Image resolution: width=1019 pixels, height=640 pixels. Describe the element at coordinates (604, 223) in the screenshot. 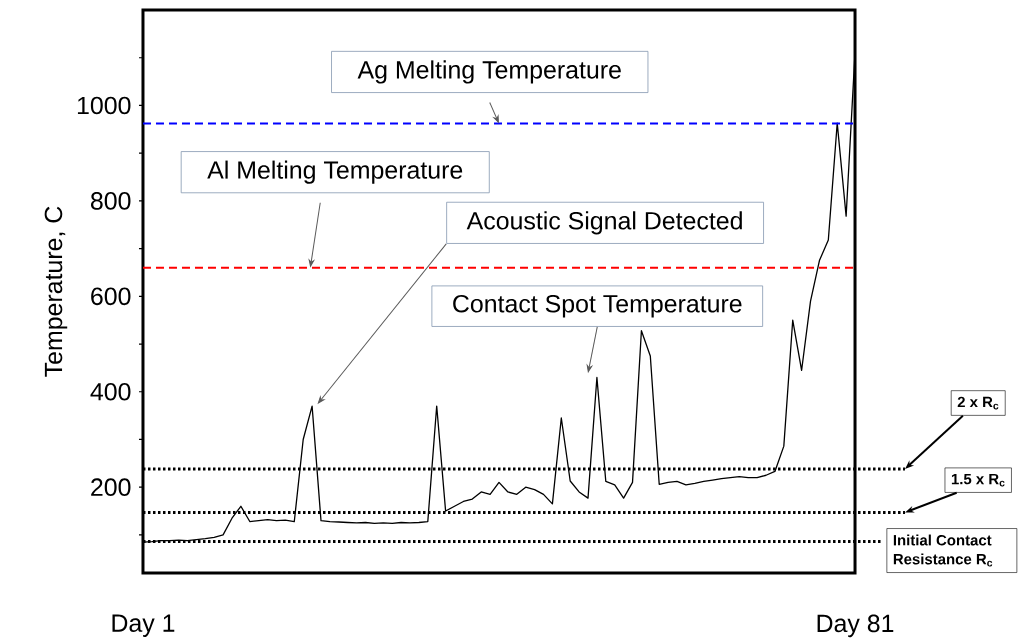

I see `annotation: Acoustic Signal Detected` at that location.